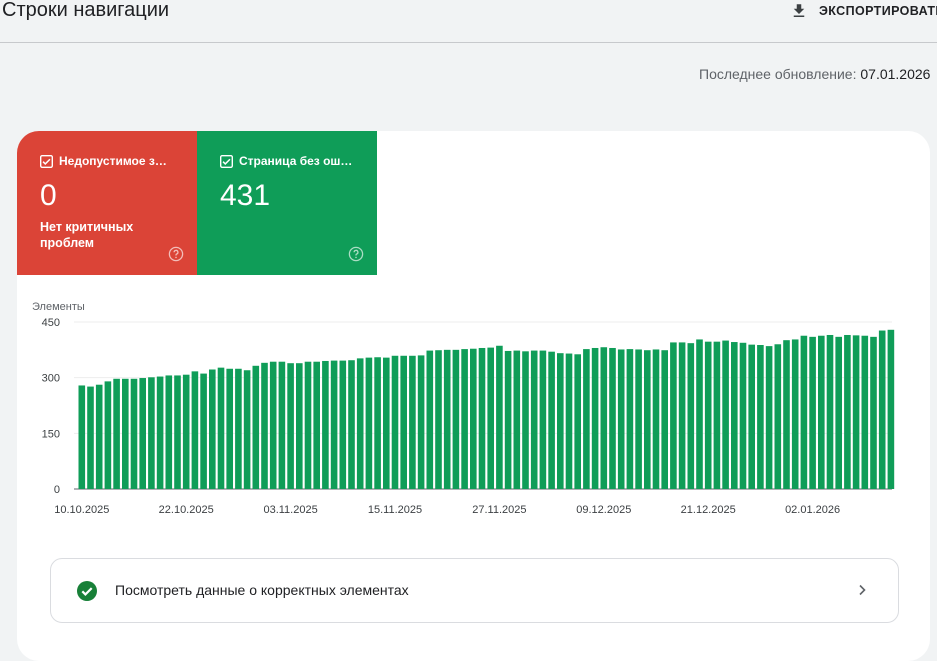  Describe the element at coordinates (106, 161) in the screenshot. I see `tile-invalid-header: Недопустимое значение` at that location.